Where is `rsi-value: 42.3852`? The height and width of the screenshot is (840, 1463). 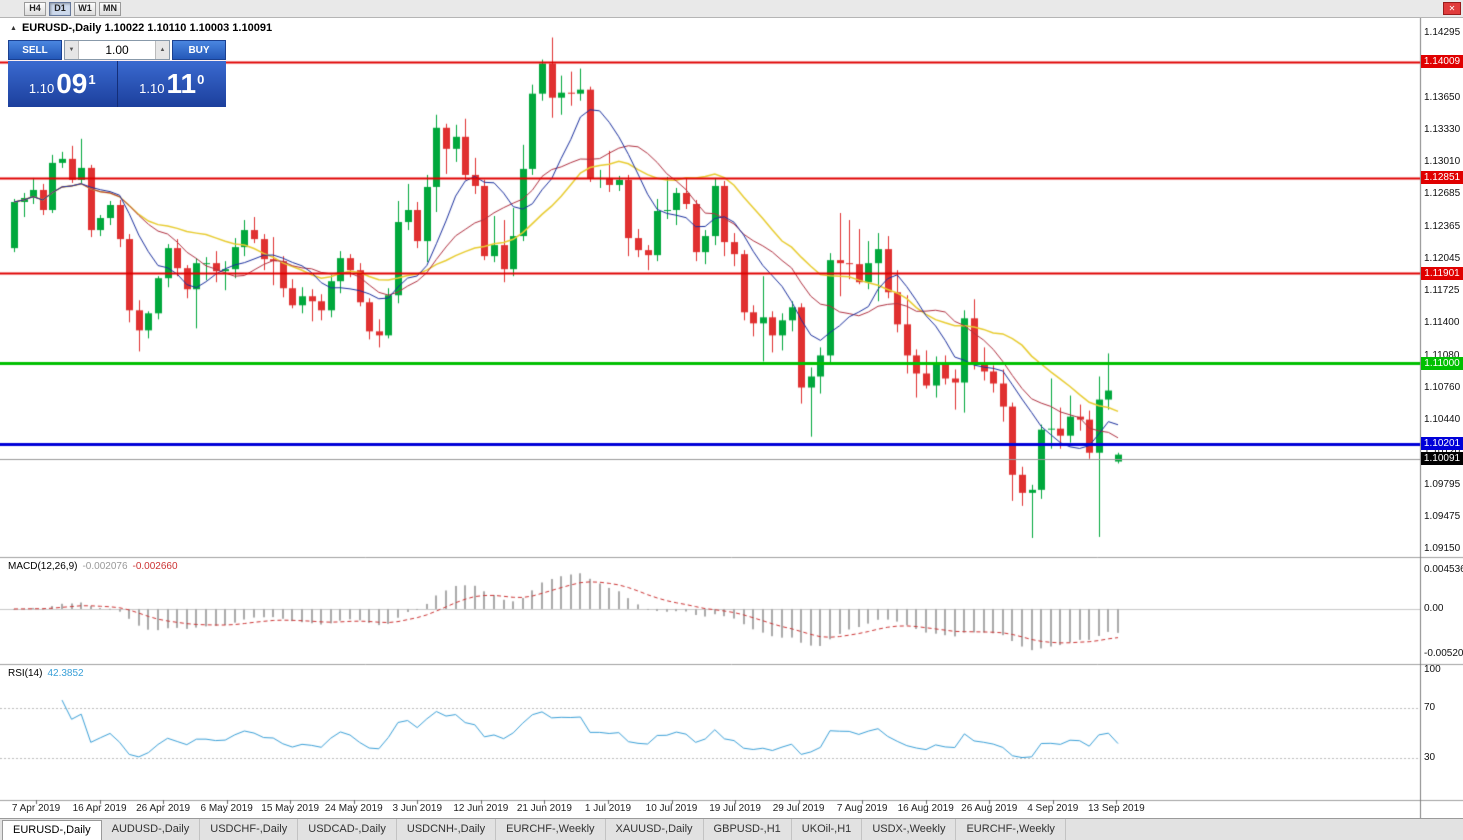 rsi-value: 42.3852 is located at coordinates (65, 673).